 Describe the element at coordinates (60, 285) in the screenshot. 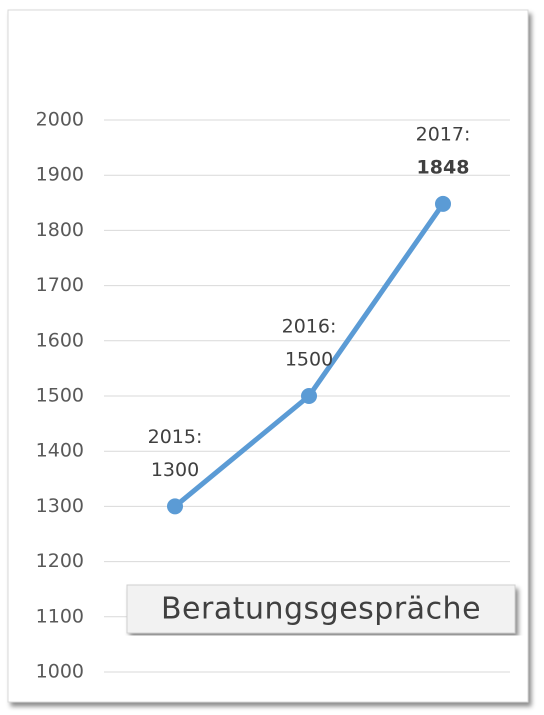

I see `y-tick-label: 1700` at that location.